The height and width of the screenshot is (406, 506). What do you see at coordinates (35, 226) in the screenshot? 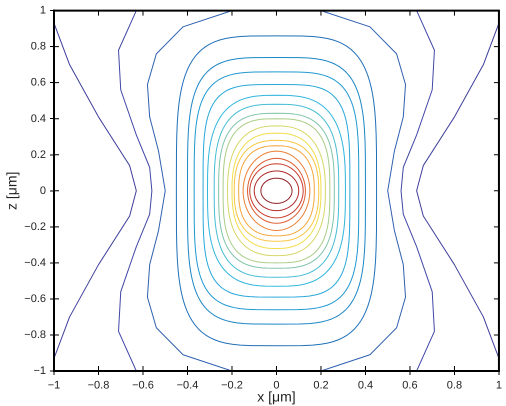
I see `y-tick-label: −0.2` at bounding box center [35, 226].